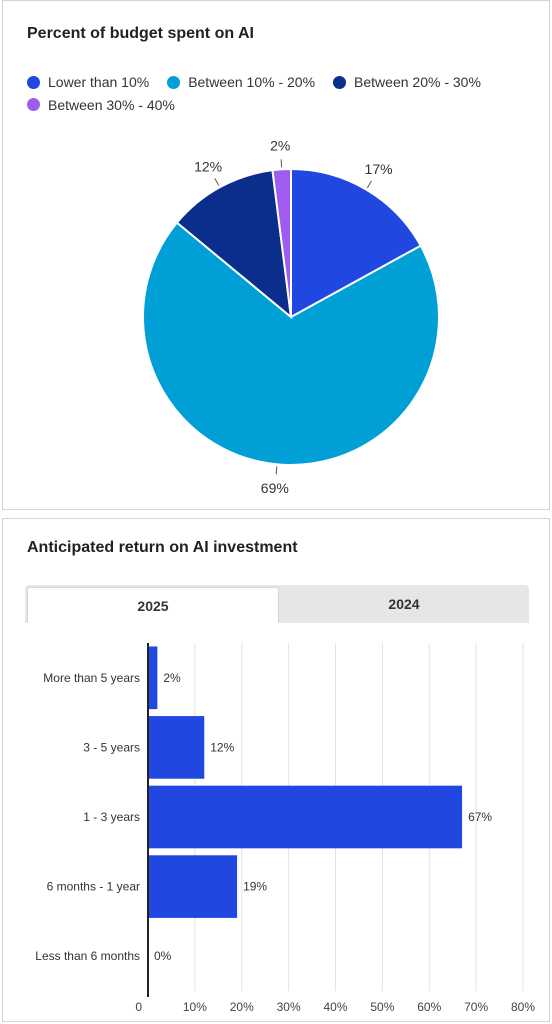  Describe the element at coordinates (153, 605) in the screenshot. I see `tab-2025: 2025` at that location.